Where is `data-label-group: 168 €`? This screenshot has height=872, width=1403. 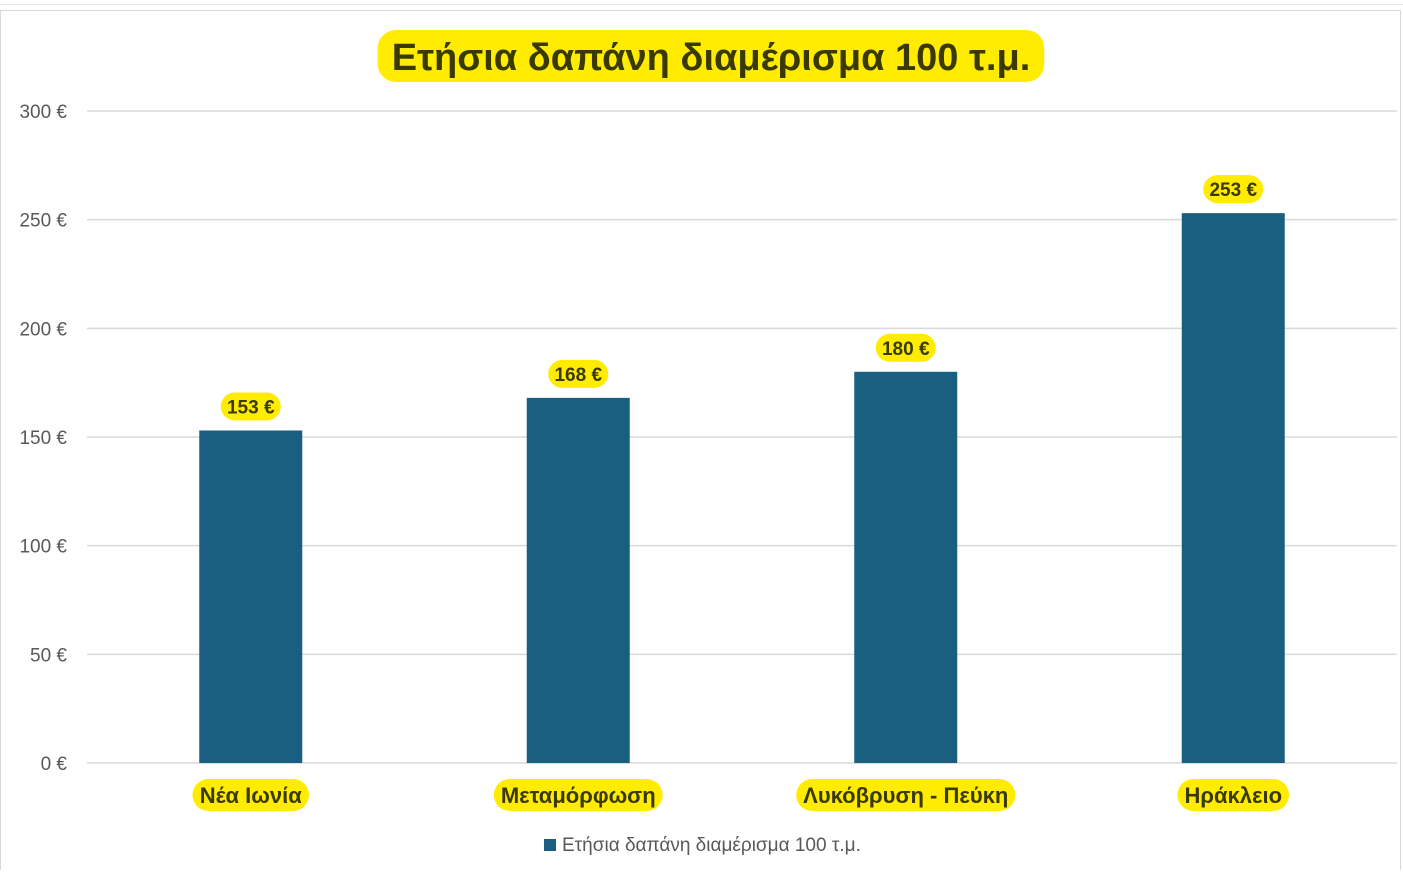
data-label-group: 168 € is located at coordinates (578, 373).